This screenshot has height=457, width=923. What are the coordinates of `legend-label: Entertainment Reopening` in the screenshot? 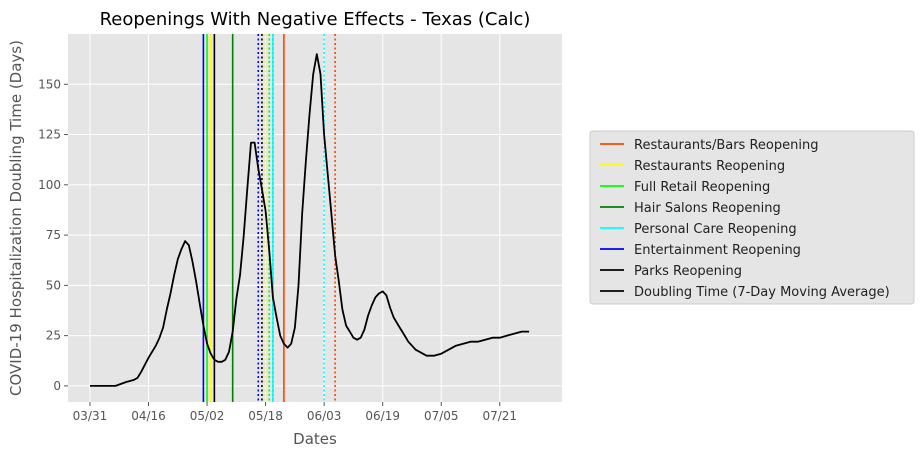 It's located at (717, 250).